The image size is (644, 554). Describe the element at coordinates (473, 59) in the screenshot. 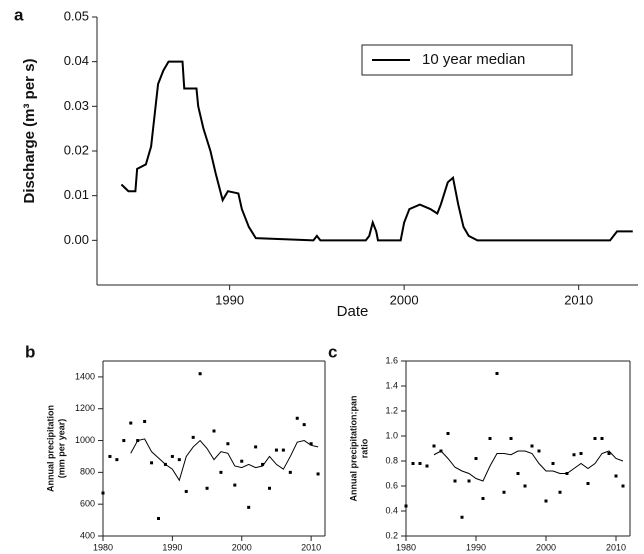

I see `legend-label: 10 year median` at that location.